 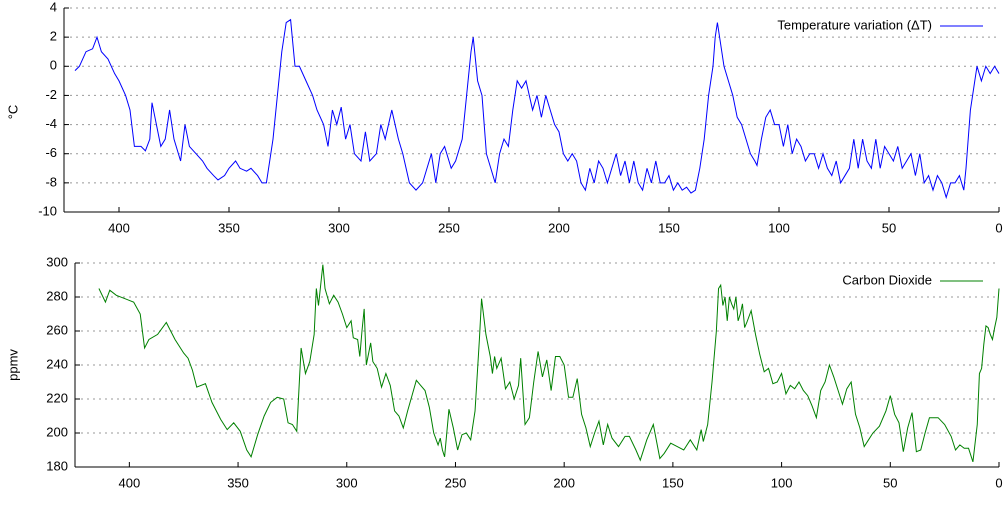 What do you see at coordinates (57, 465) in the screenshot?
I see `y-tick-label: 180` at bounding box center [57, 465].